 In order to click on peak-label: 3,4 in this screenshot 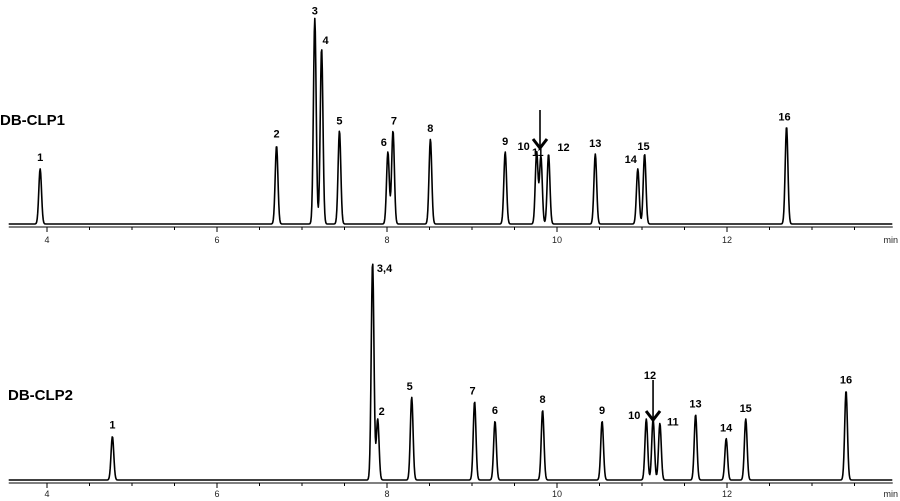, I will do `click(385, 269)`.